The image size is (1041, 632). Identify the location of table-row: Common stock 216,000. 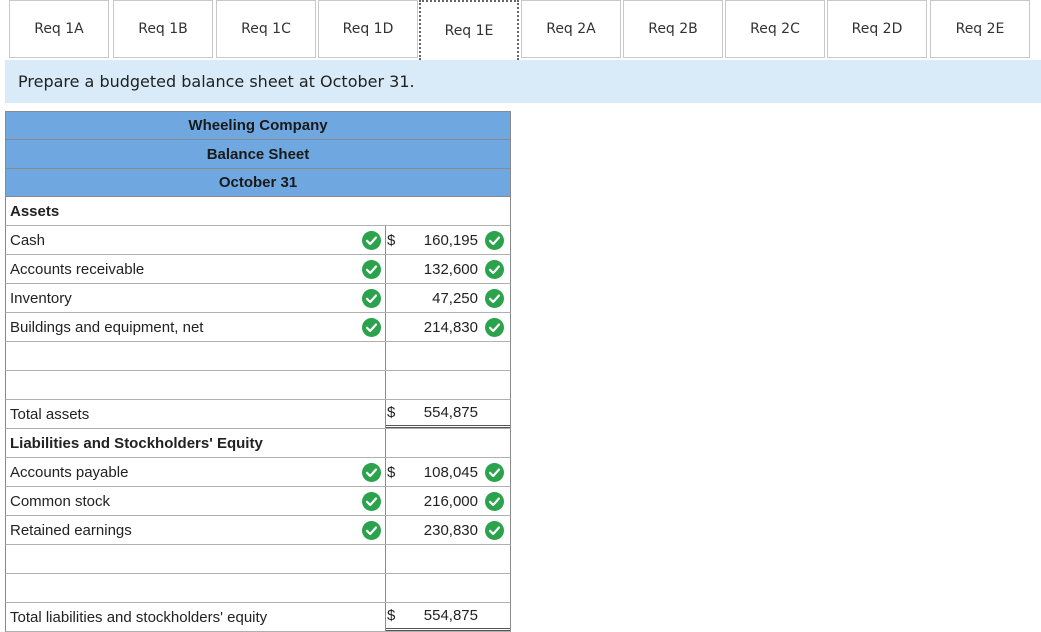
(258, 501).